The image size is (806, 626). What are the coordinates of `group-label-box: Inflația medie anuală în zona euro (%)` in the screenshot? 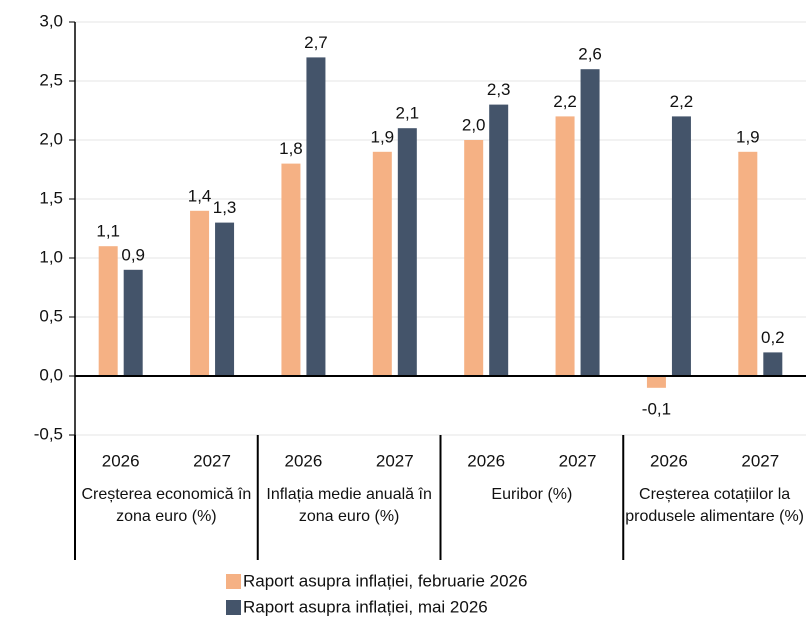 It's located at (349, 505).